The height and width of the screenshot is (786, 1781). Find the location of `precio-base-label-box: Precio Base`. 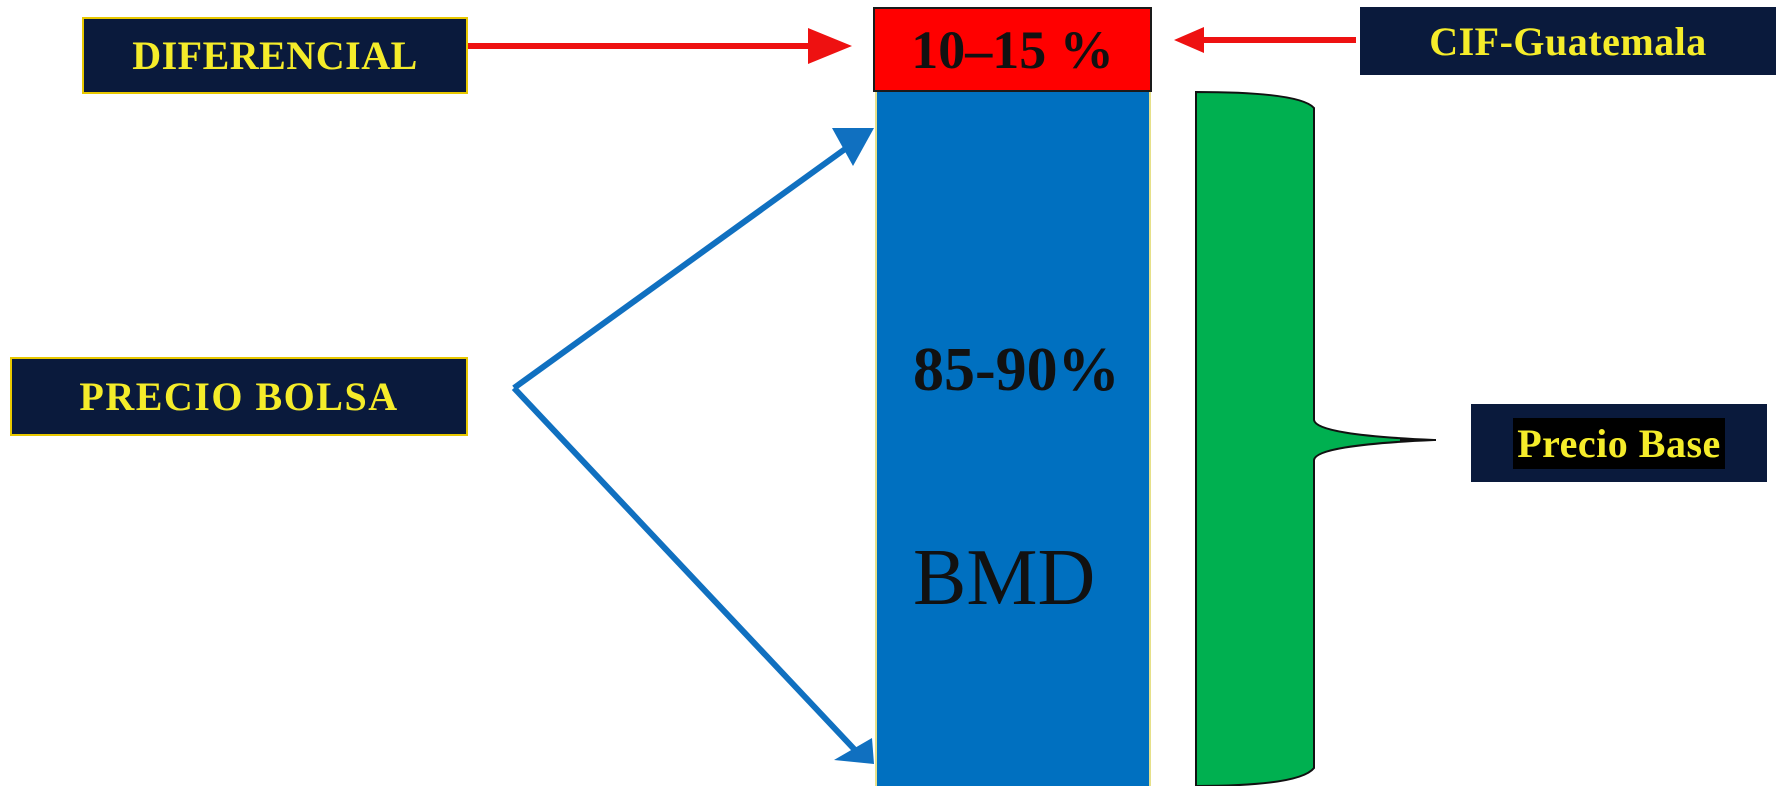

precio-base-label-box: Precio Base is located at coordinates (1619, 443).